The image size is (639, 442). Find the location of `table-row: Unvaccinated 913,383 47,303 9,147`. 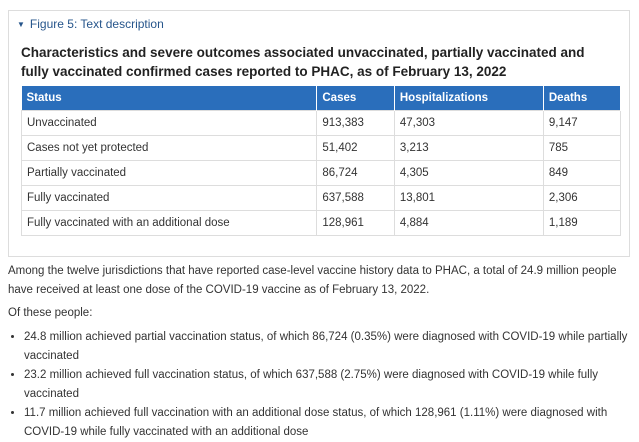

table-row: Unvaccinated 913,383 47,303 9,147 is located at coordinates (321, 123).